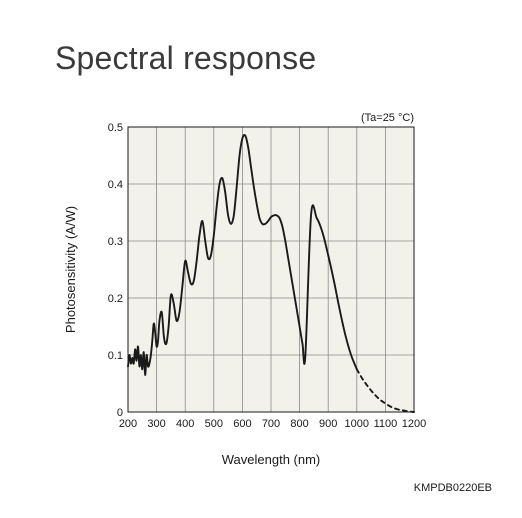 The image size is (522, 518). What do you see at coordinates (115, 299) in the screenshot?
I see `y-tick-label: 0.2` at bounding box center [115, 299].